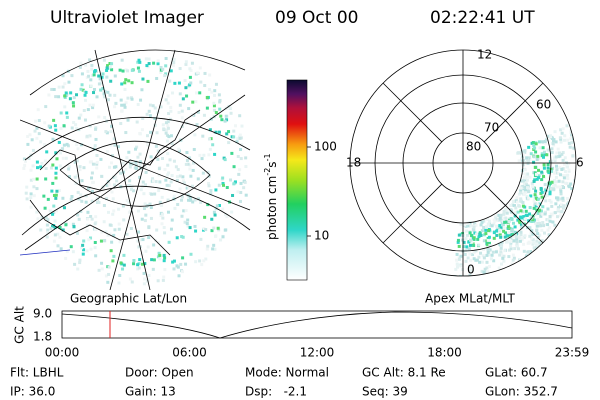  Describe the element at coordinates (20, 325) in the screenshot. I see `altitude-axis-label: GC Alt` at that location.